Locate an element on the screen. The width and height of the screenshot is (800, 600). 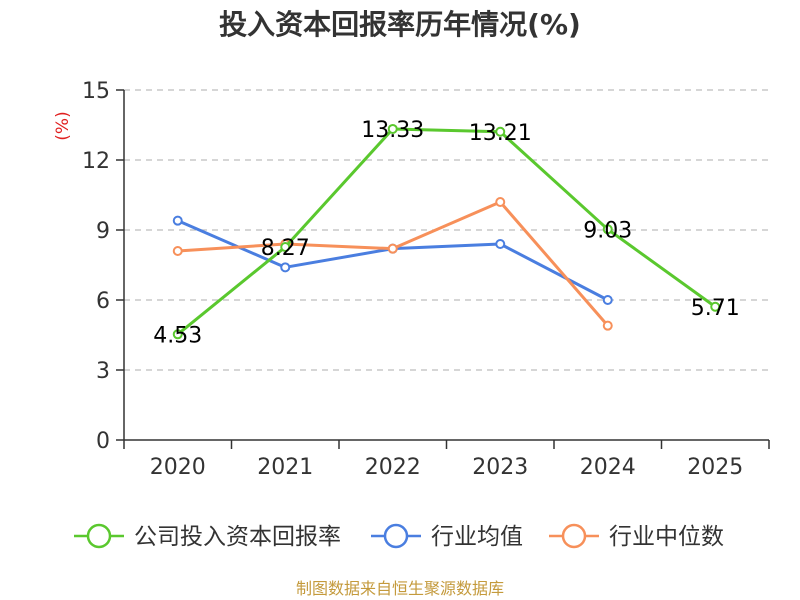
data-label: 8.27 is located at coordinates (285, 248).